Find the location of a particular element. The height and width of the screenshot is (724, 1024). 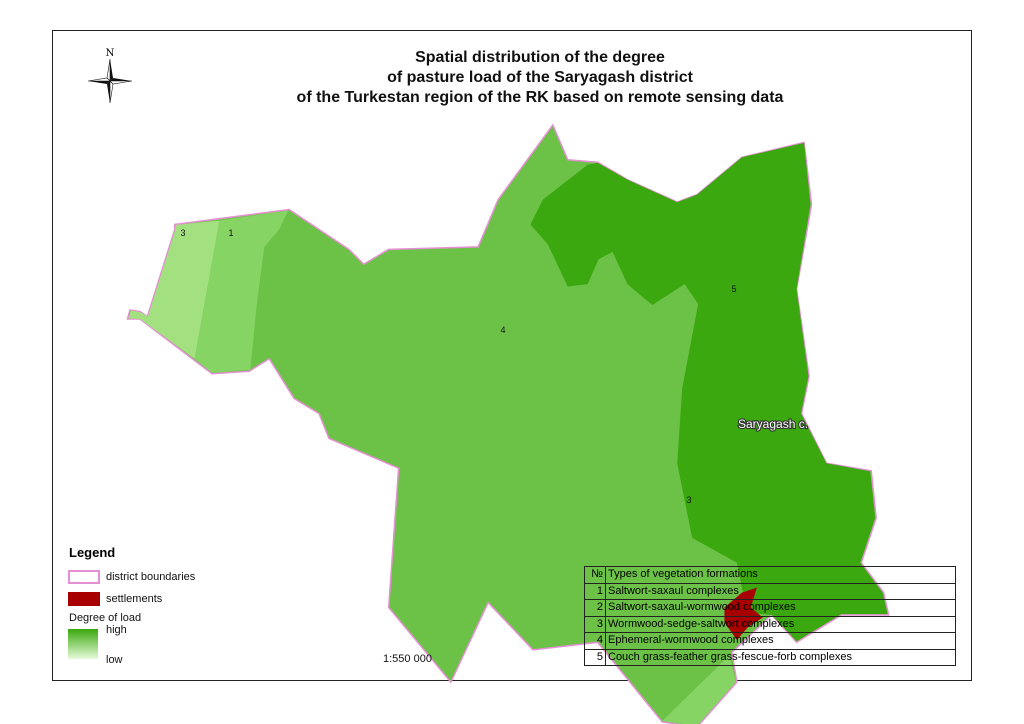

table-header-row: № Types of vegetation formations is located at coordinates (770, 575).